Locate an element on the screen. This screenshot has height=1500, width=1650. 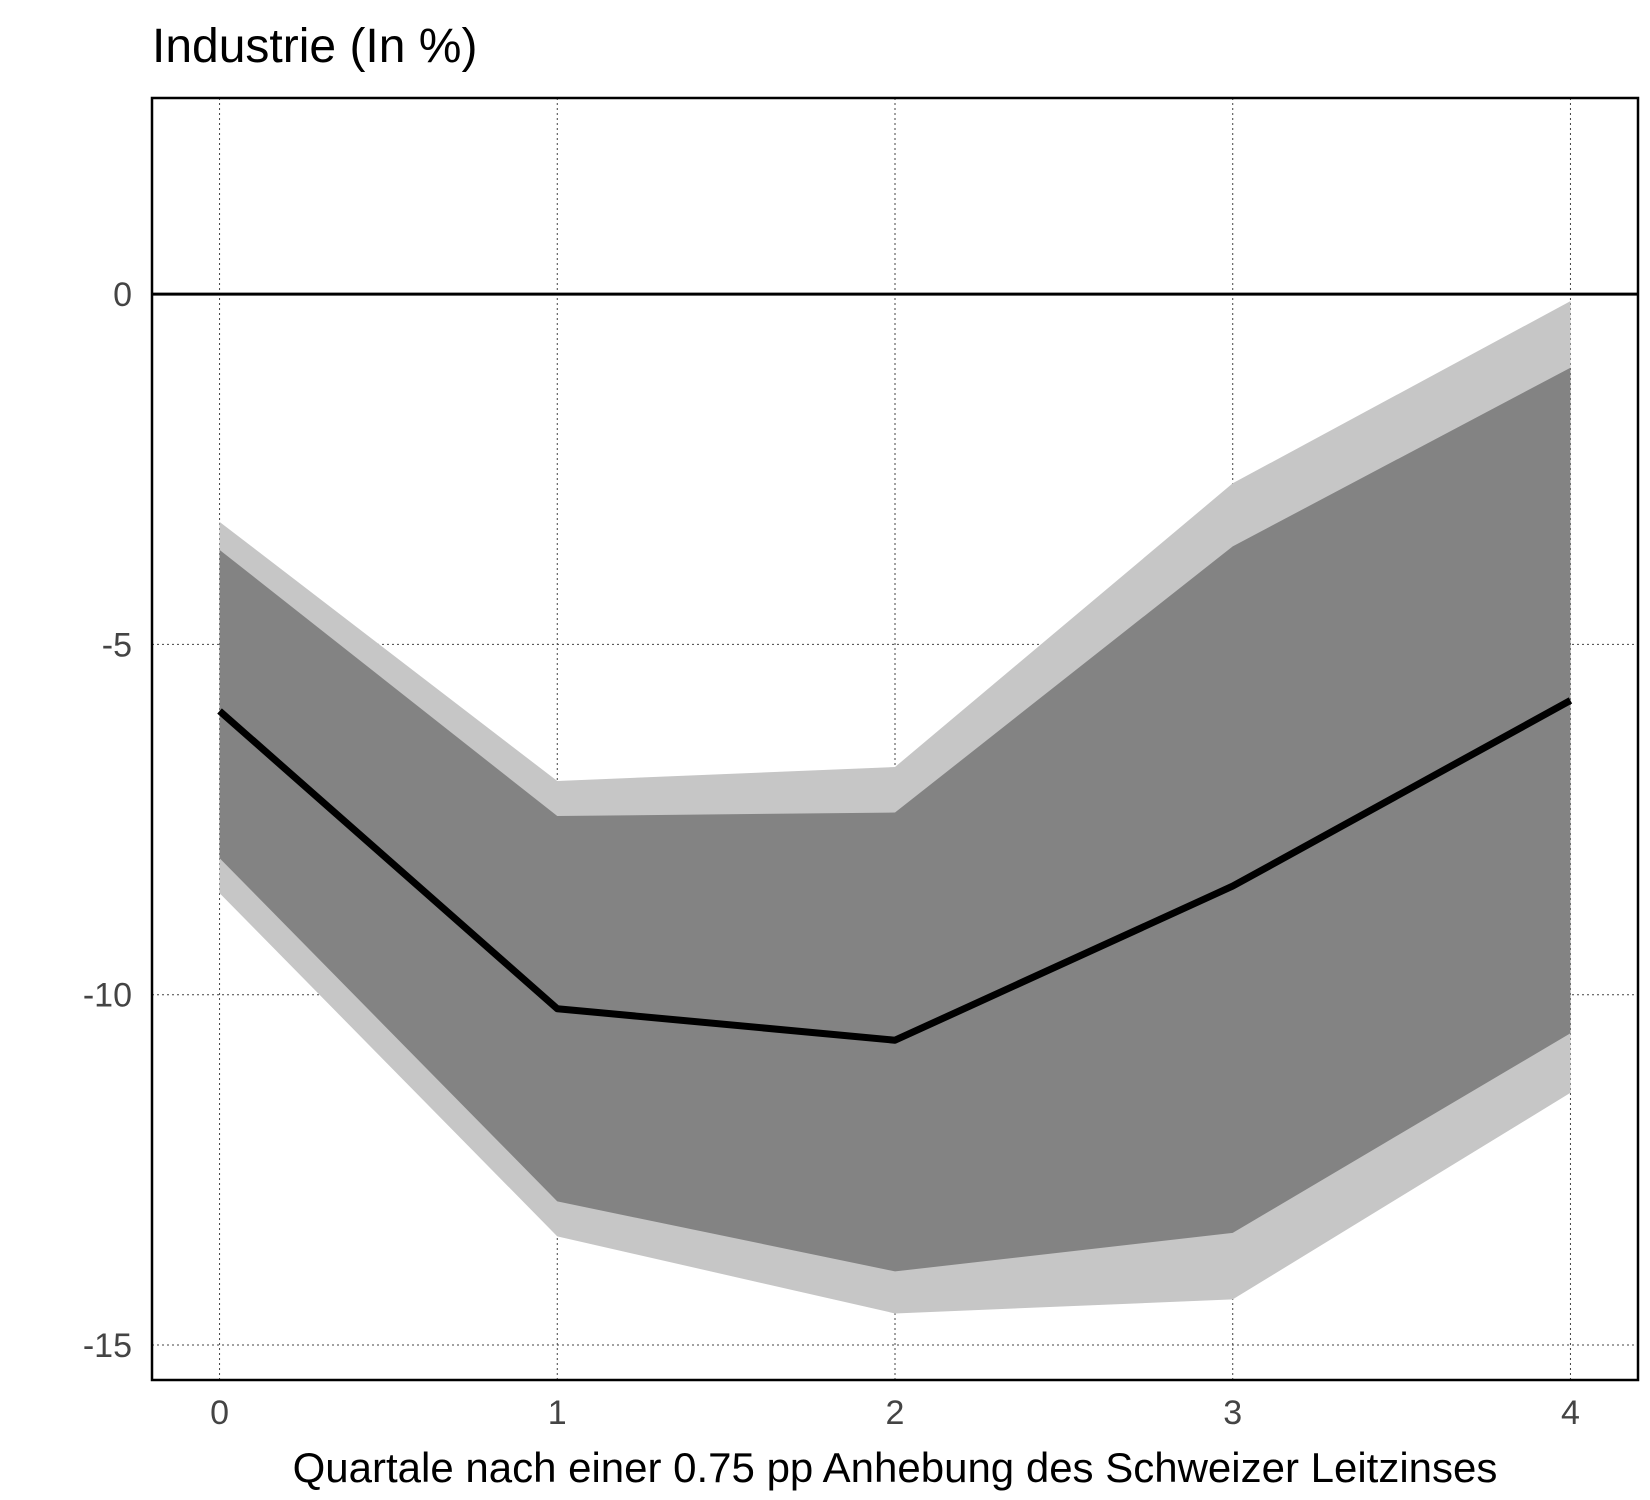
x-tick-label: 4 is located at coordinates (1570, 1413).